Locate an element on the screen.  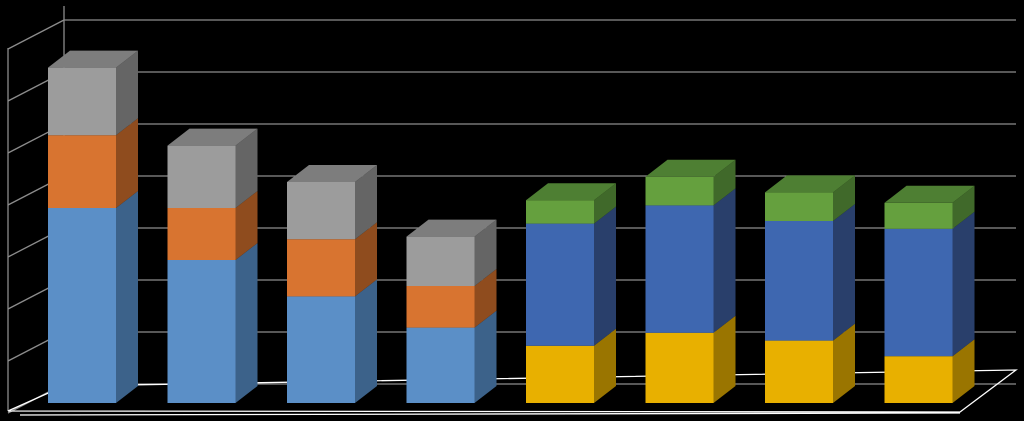
chart-floor is located at coordinates (512, 392).